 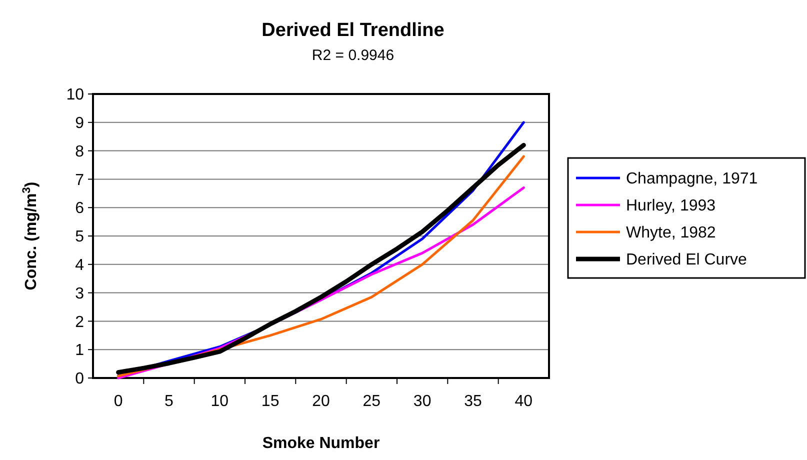 What do you see at coordinates (79, 237) in the screenshot?
I see `y-tick-label: 5` at bounding box center [79, 237].